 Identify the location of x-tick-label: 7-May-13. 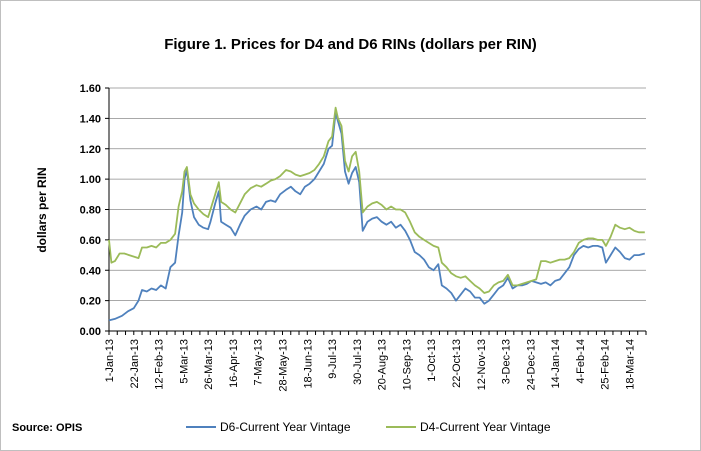
(259, 362).